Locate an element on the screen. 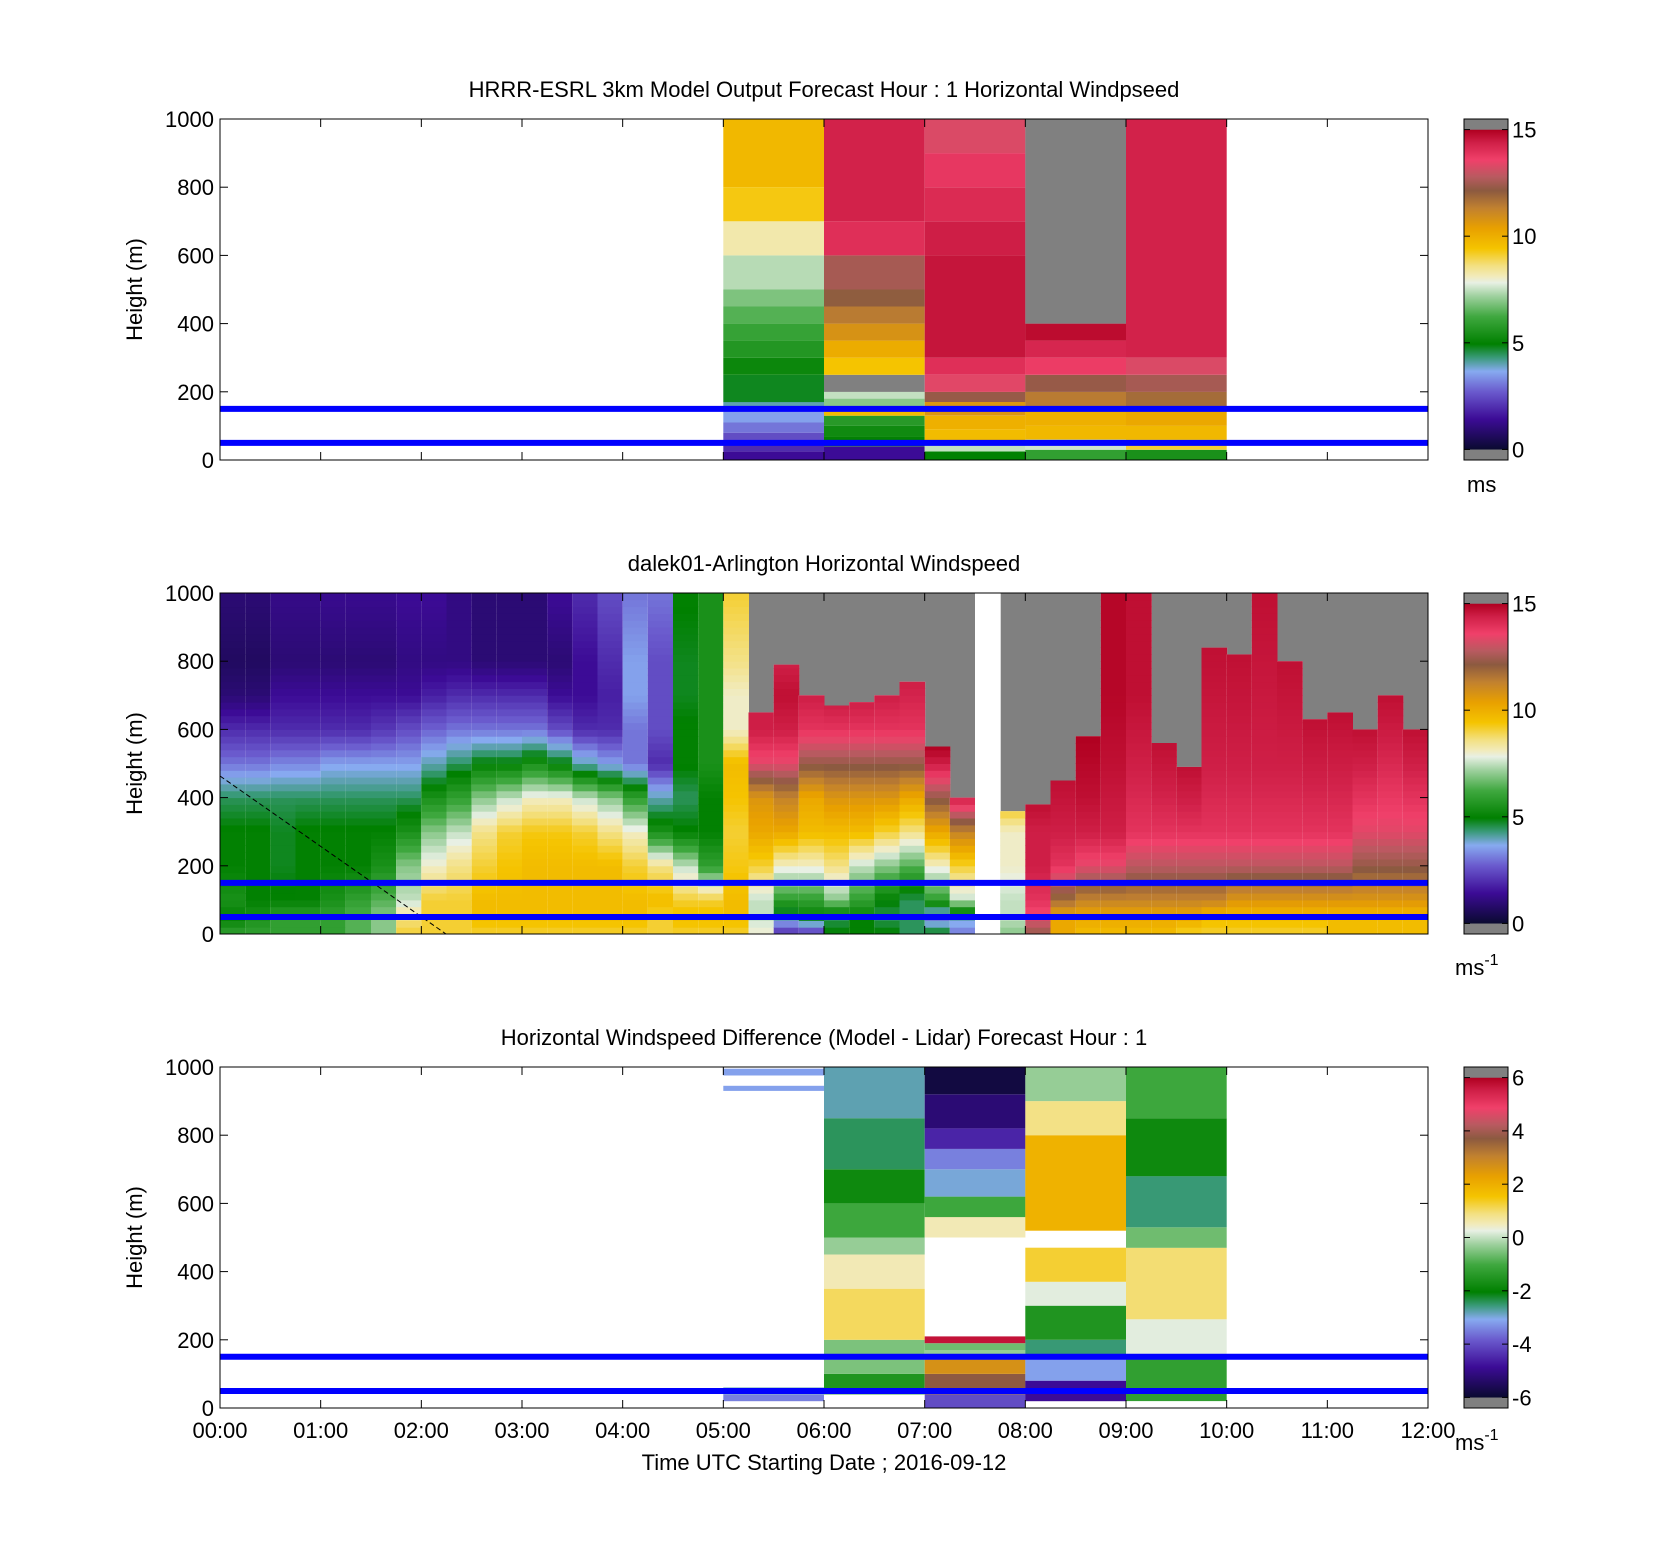 The image size is (1680, 1561). y-axis-label: Height (m) is located at coordinates (134, 289).